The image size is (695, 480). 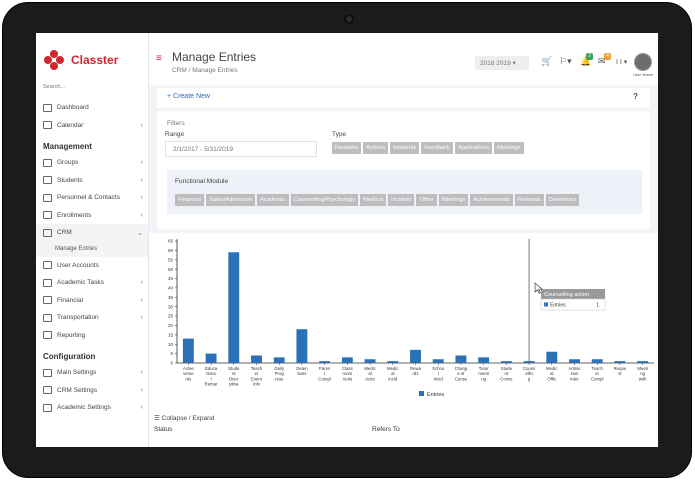 What do you see at coordinates (163, 429) in the screenshot?
I see `column-header-status: Status` at bounding box center [163, 429].